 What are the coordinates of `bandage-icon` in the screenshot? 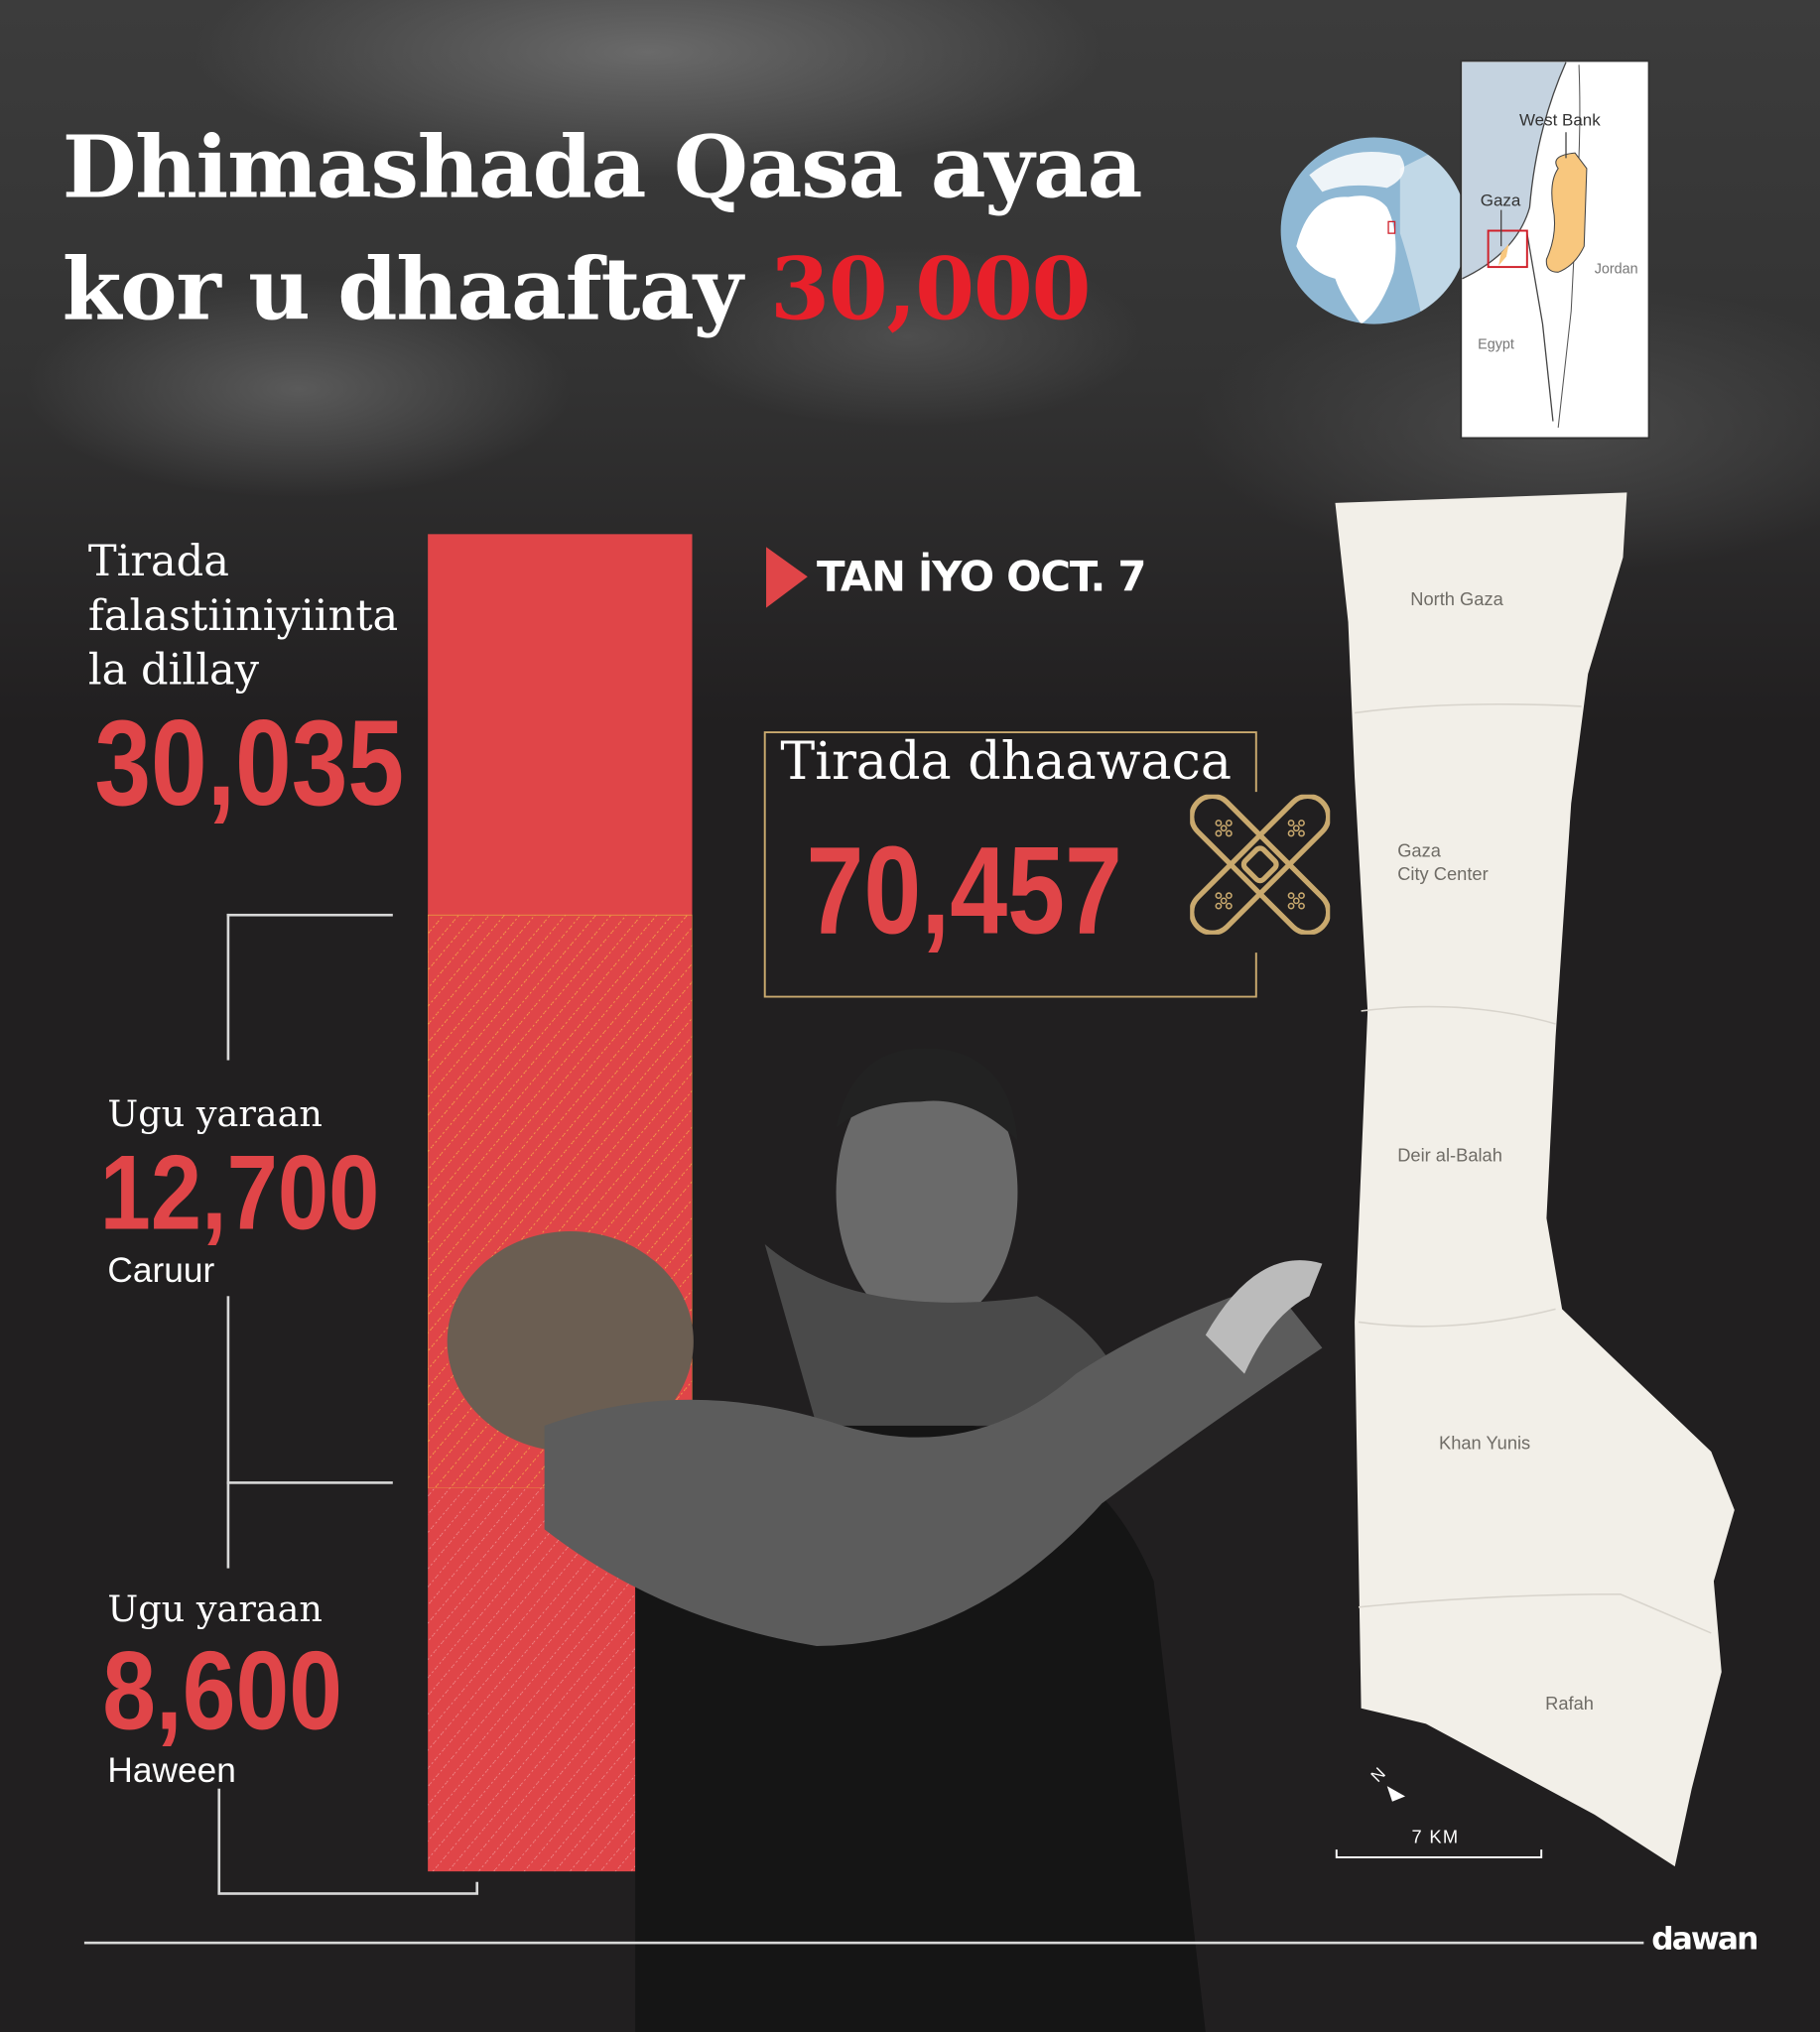 It's located at (1260, 864).